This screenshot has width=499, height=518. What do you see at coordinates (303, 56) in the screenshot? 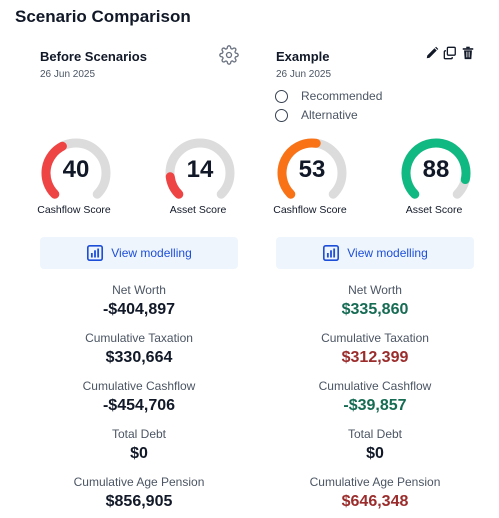
I see `scenario-name: Example` at bounding box center [303, 56].